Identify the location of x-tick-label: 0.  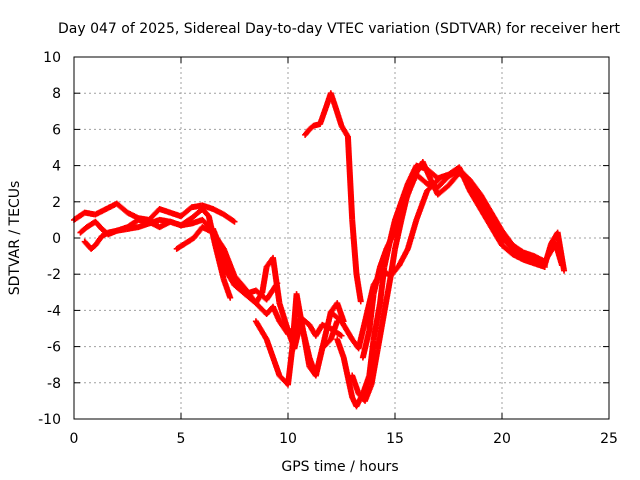
(74, 439).